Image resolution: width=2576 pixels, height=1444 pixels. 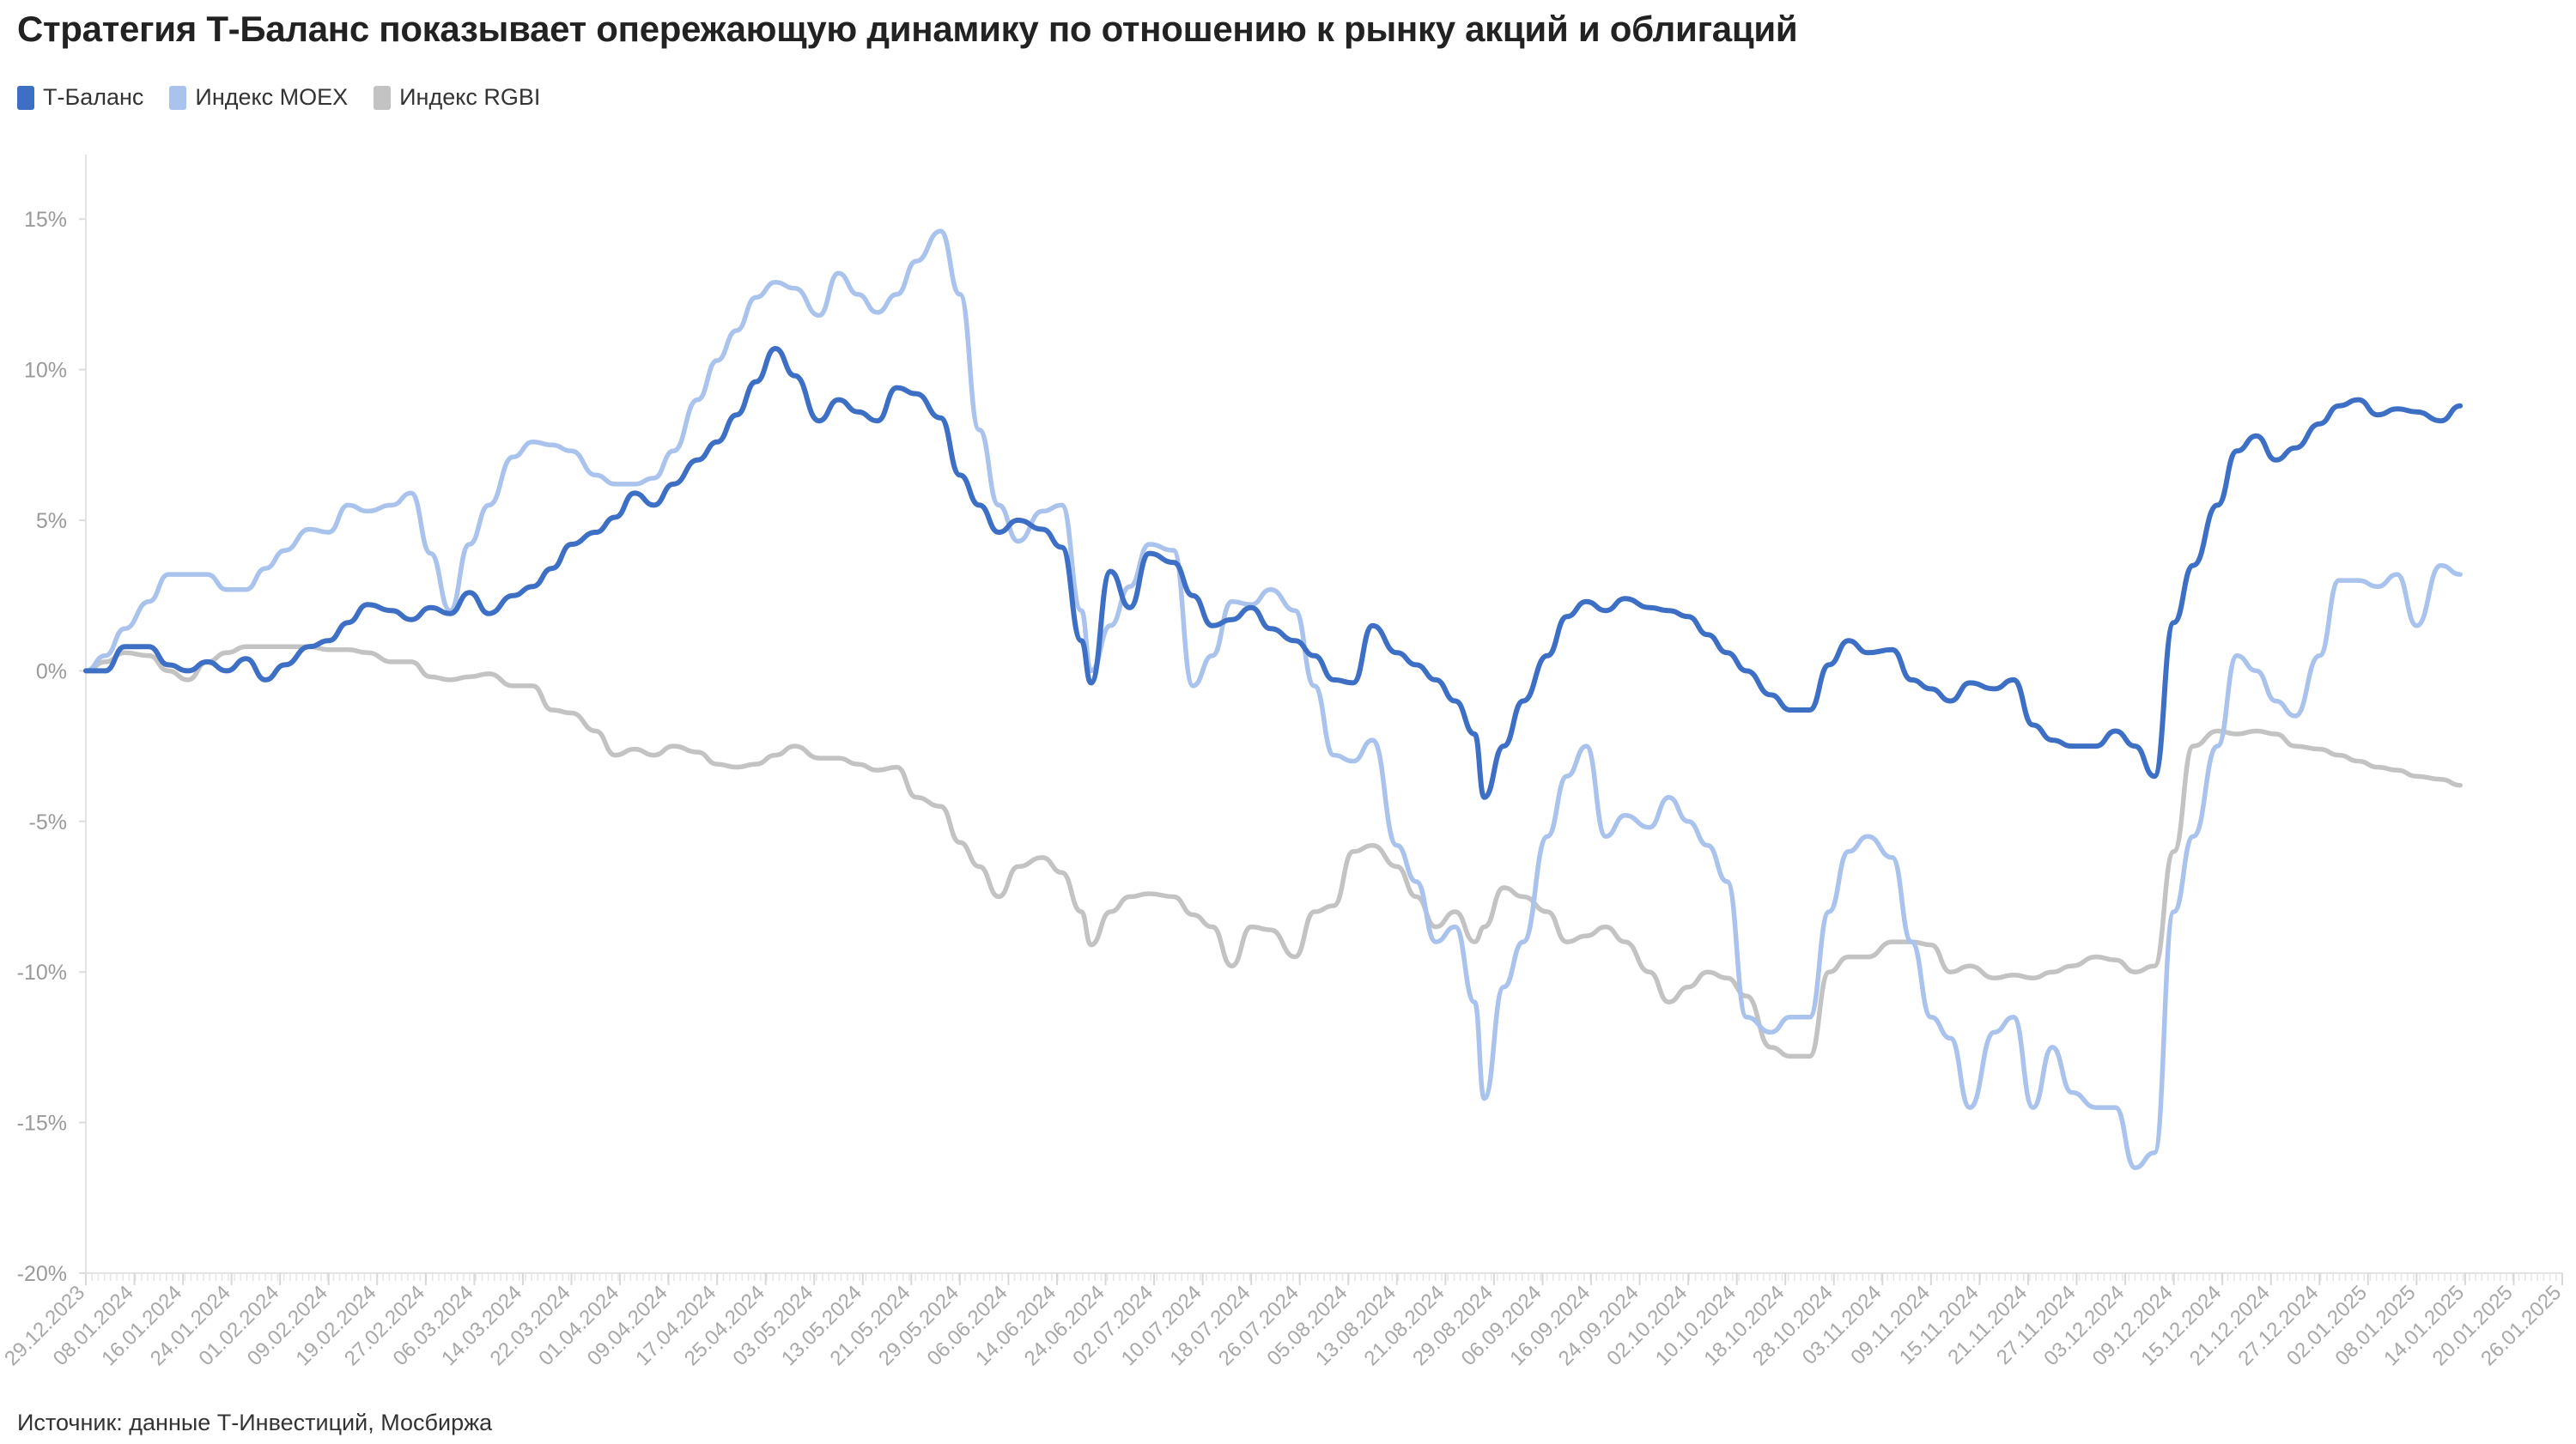 What do you see at coordinates (48, 822) in the screenshot?
I see `y-tick-label: -5%` at bounding box center [48, 822].